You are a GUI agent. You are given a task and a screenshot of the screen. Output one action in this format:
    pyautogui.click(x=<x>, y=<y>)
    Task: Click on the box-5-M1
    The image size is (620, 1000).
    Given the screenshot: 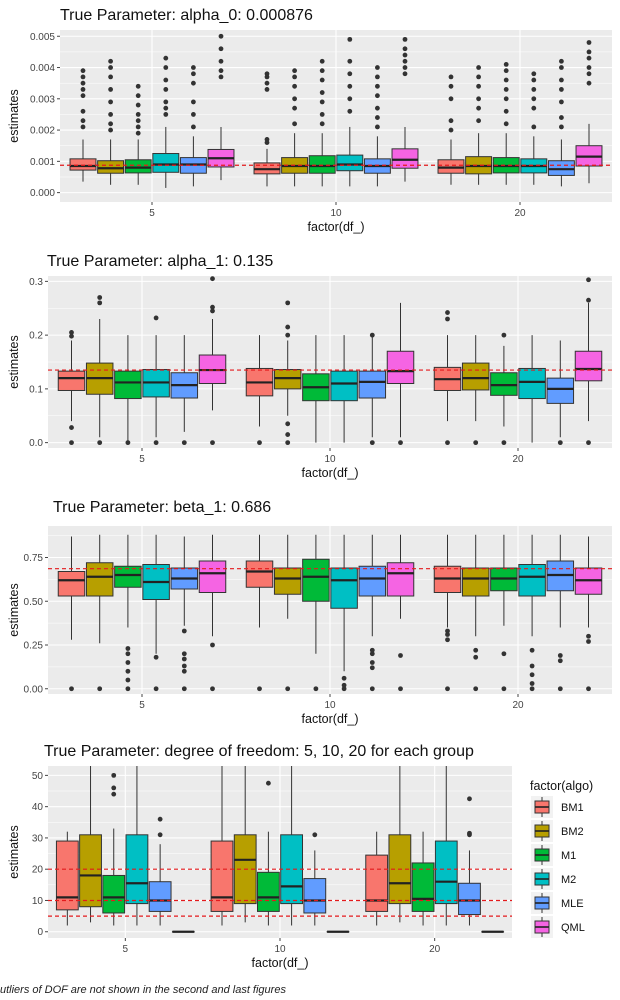 What is the action you would take?
    pyautogui.click(x=138, y=134)
    